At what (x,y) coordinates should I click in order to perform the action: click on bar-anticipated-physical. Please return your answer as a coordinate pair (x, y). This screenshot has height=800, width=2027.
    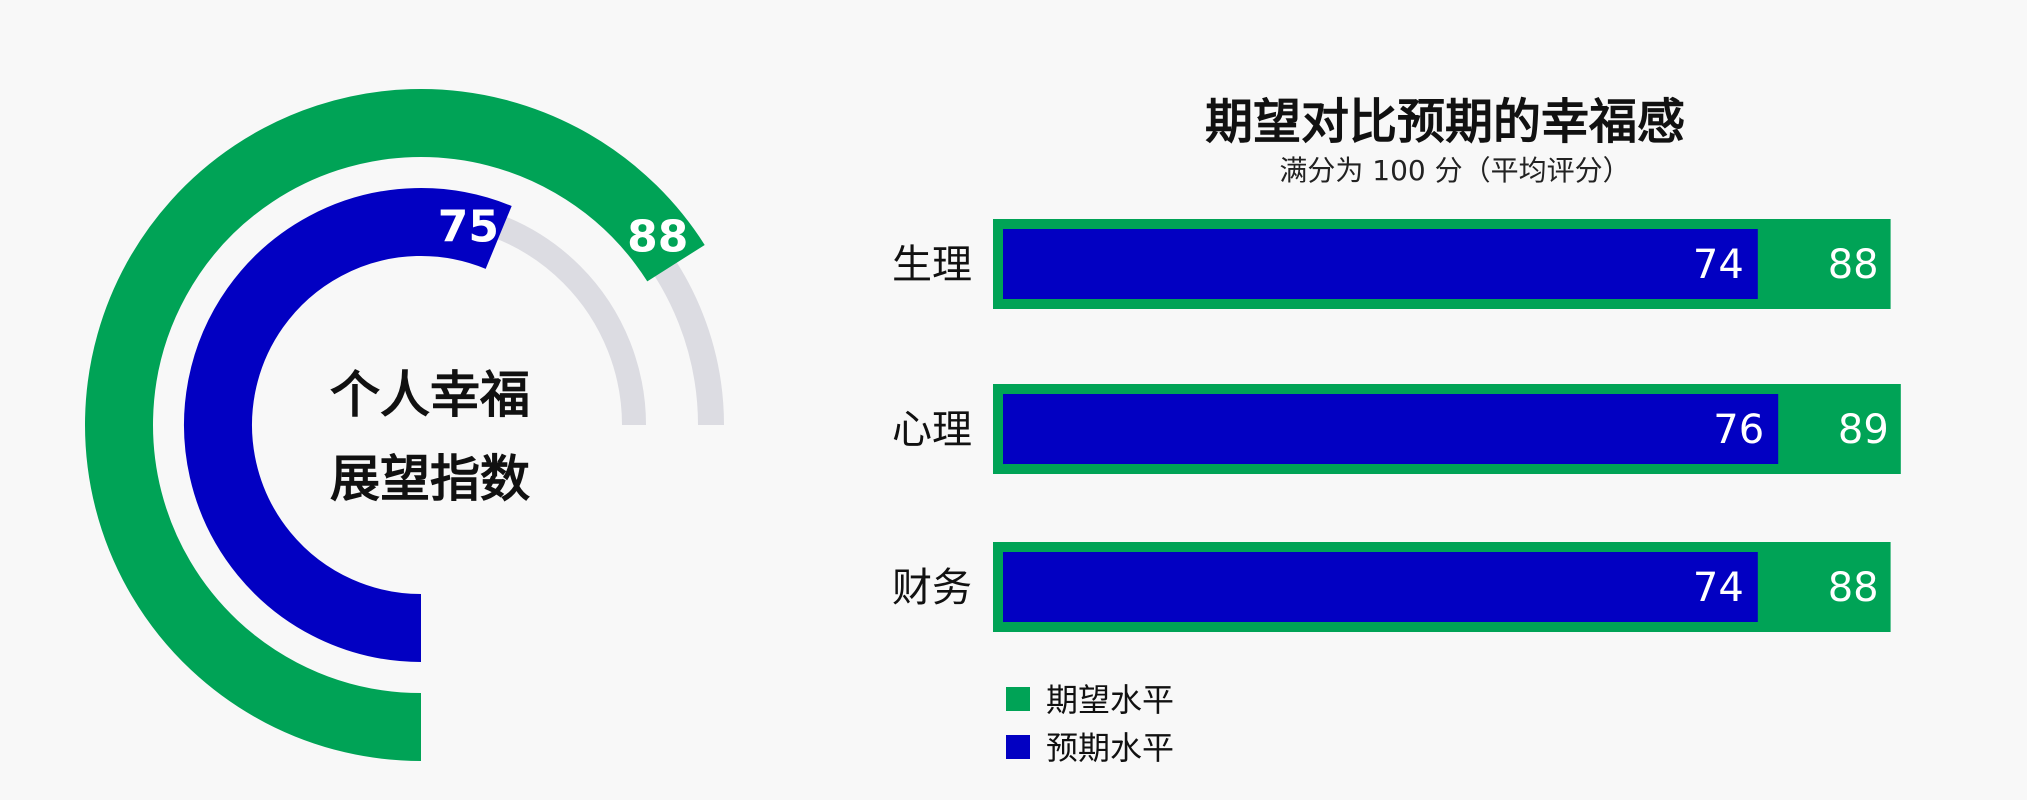
    Looking at the image, I should click on (1380, 264).